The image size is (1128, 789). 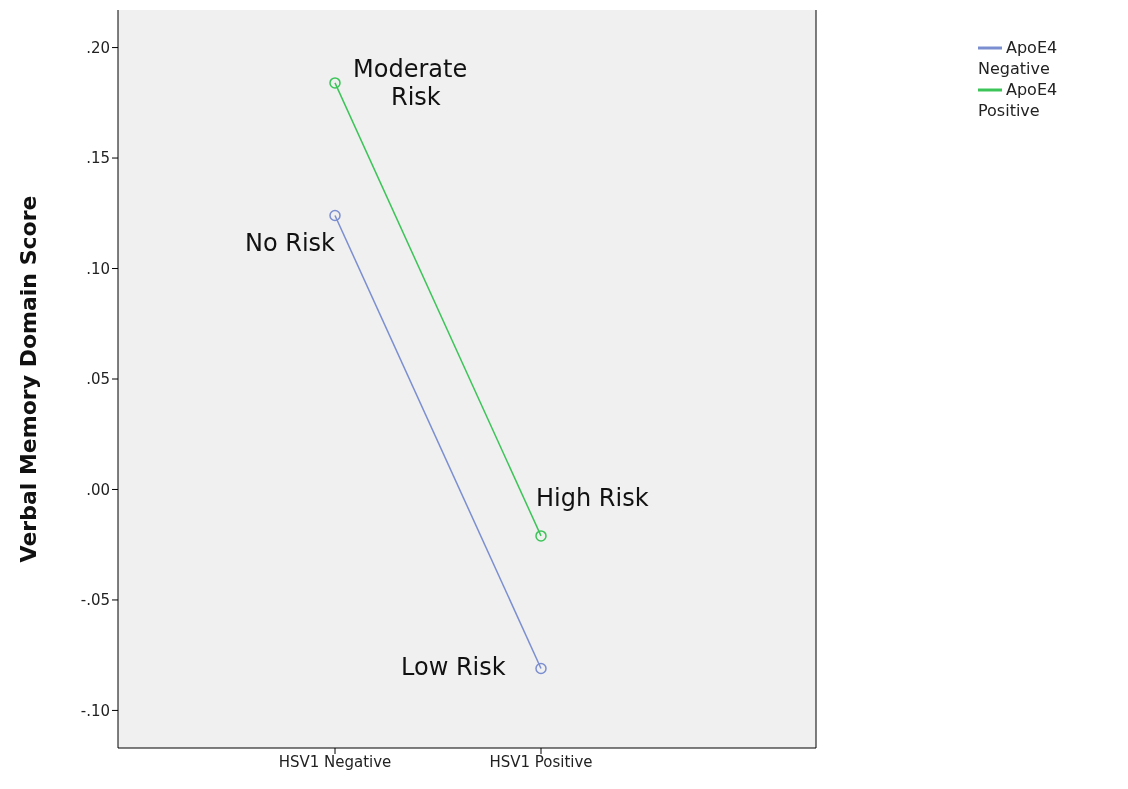 I want to click on y-tick-label: -.10, so click(x=95, y=710).